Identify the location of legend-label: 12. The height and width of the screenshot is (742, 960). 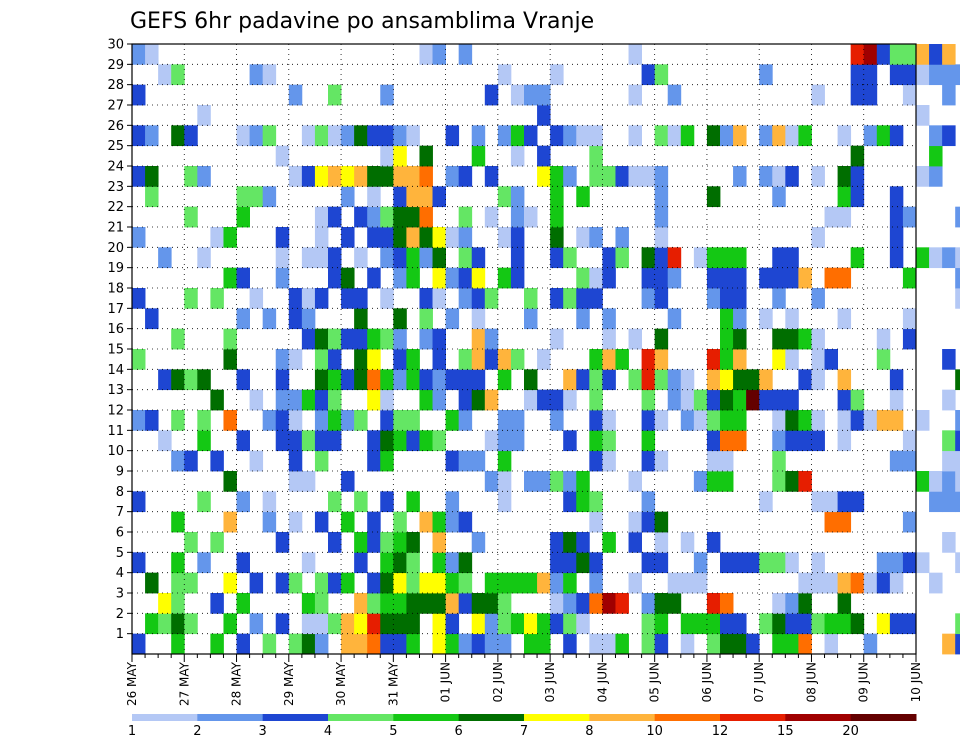
(720, 731).